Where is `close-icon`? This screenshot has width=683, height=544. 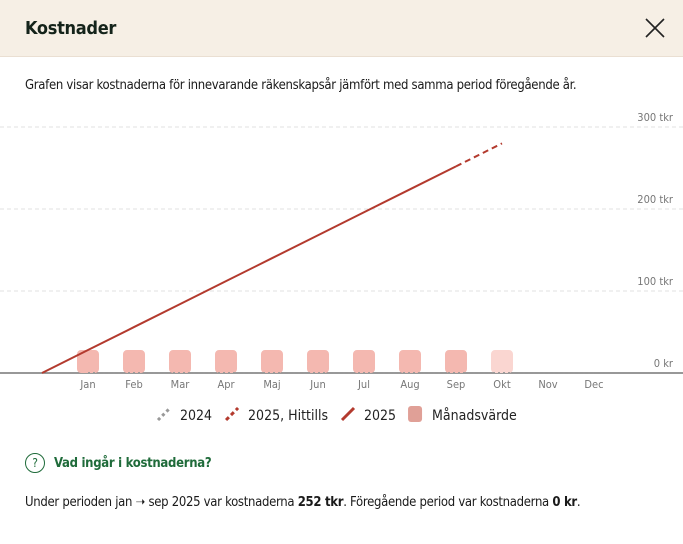
close-icon is located at coordinates (655, 28).